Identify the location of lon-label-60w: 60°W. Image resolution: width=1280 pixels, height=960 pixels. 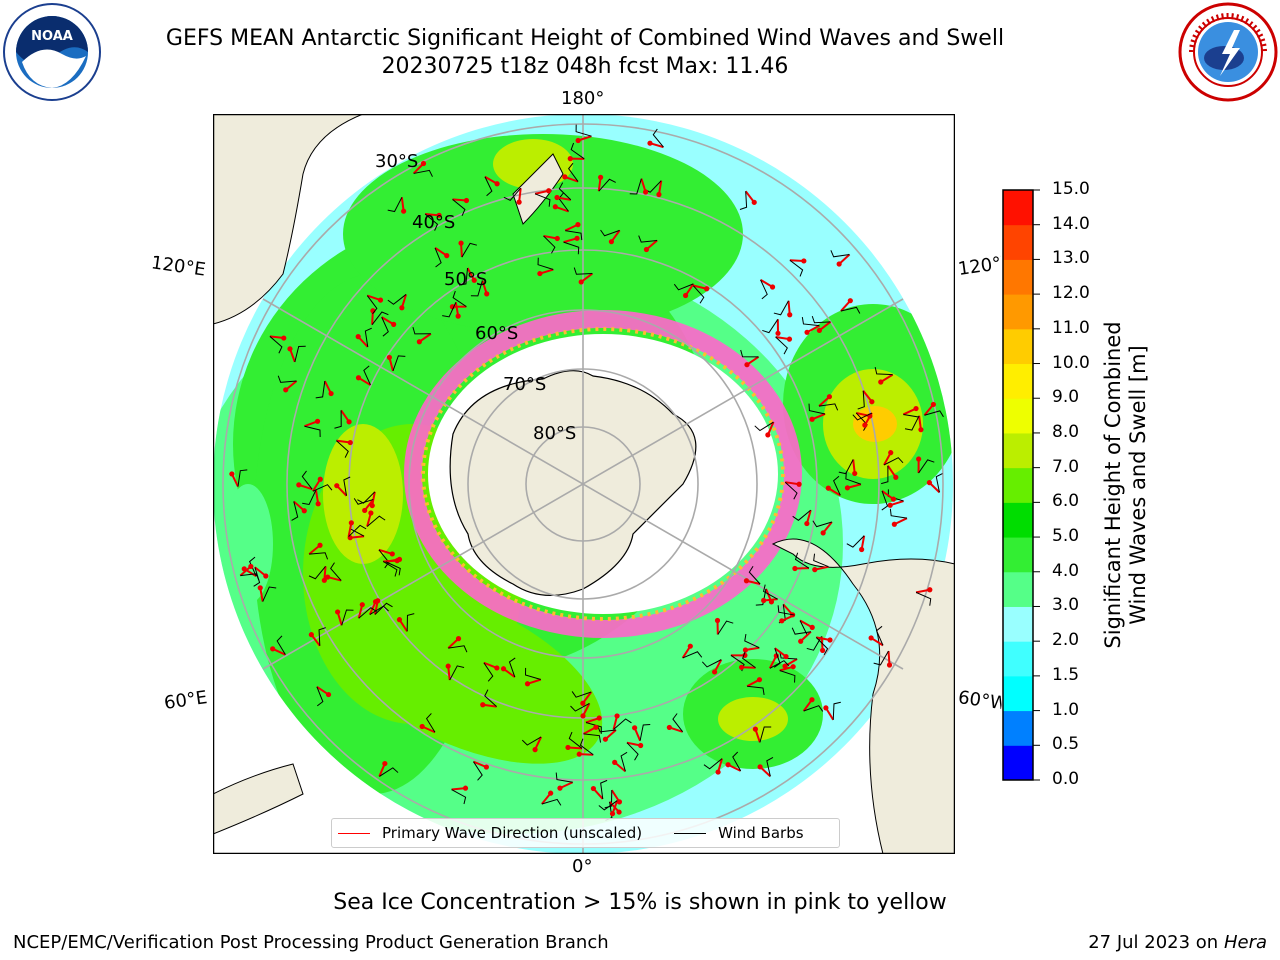
(980, 700).